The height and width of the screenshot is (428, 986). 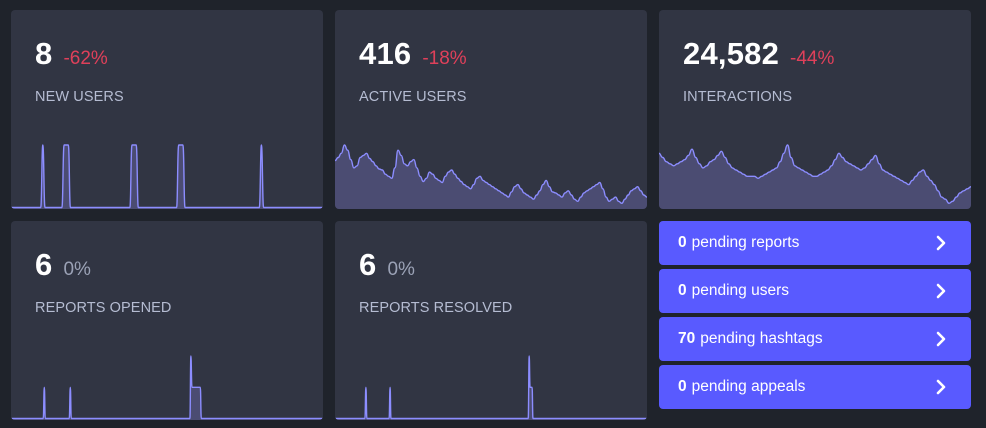 What do you see at coordinates (103, 308) in the screenshot?
I see `metric-label: REPORTS OPENED` at bounding box center [103, 308].